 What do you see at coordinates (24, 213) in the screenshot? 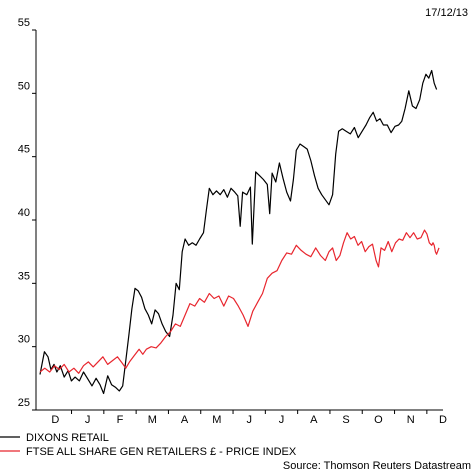
I see `y-tick-label: 40` at bounding box center [24, 213].